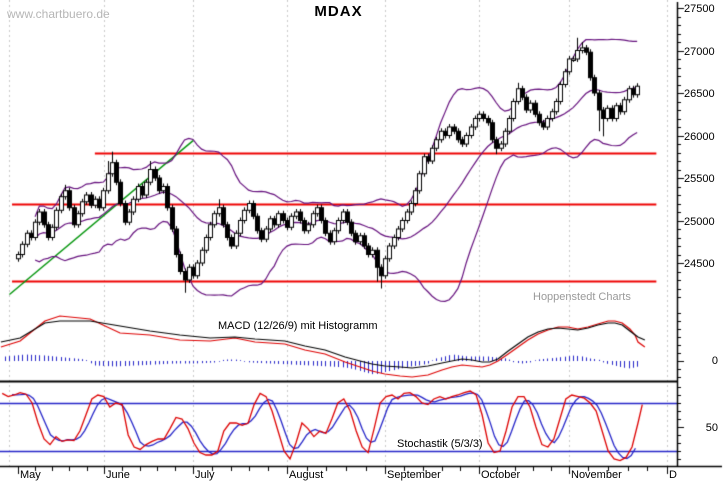 The height and width of the screenshot is (483, 723). Describe the element at coordinates (673, 475) in the screenshot. I see `month-label: D` at that location.